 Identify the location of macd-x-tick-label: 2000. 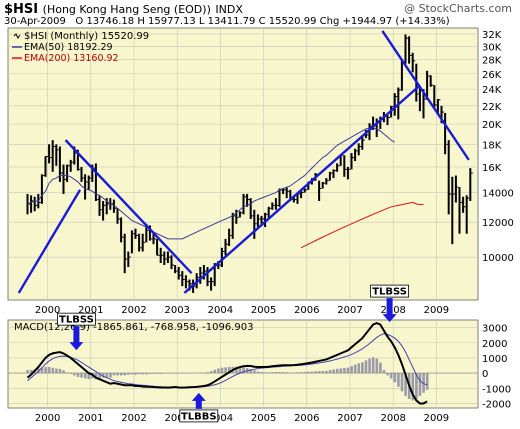
(47, 418).